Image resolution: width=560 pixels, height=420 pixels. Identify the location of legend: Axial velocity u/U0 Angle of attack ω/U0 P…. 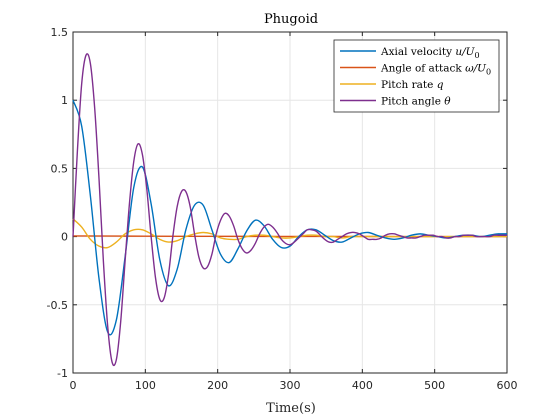
(416, 76).